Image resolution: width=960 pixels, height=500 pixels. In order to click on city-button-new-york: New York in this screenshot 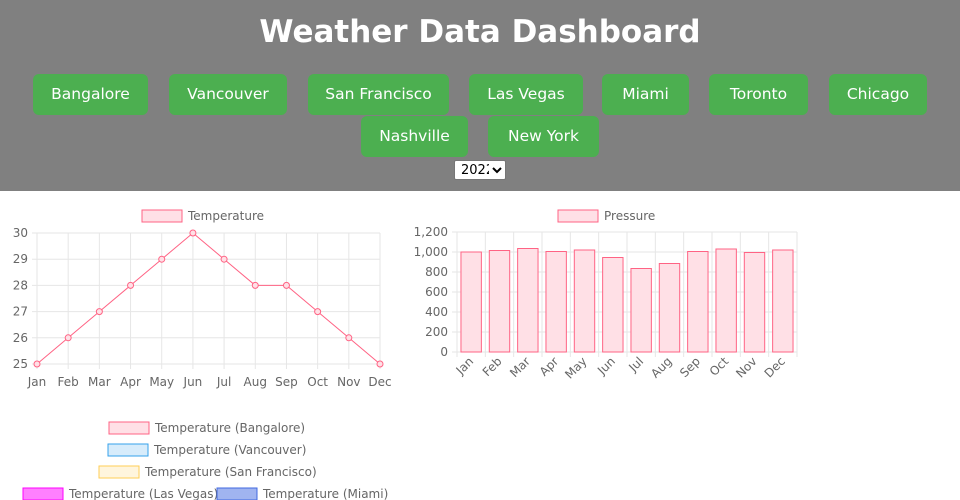, I will do `click(543, 136)`.